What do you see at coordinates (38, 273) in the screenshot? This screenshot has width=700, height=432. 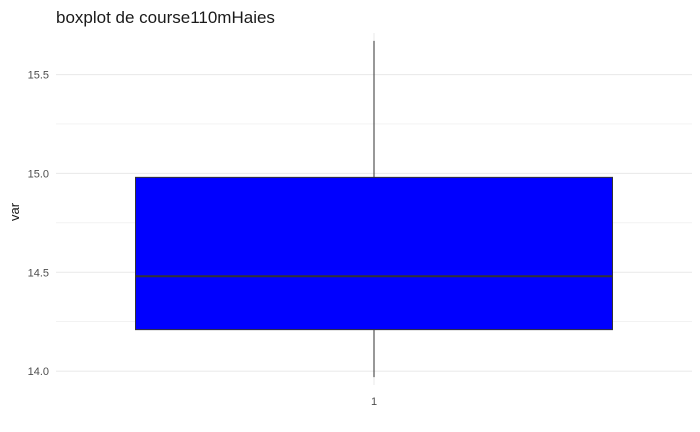 I see `y-tick-label: 14.5` at bounding box center [38, 273].